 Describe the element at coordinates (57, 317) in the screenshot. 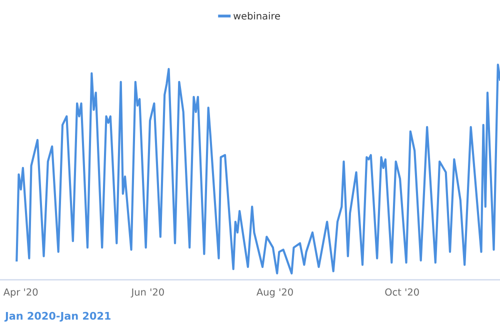

I see `text: Jan 2020-Jan 2021` at that location.